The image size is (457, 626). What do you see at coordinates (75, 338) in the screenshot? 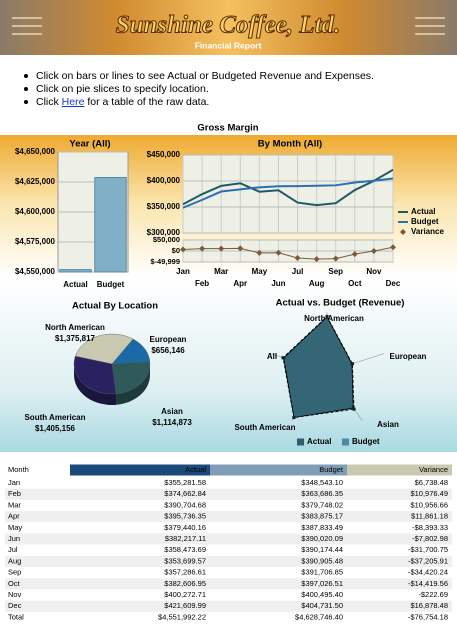
I see `slice-value: $1,375,817` at bounding box center [75, 338].